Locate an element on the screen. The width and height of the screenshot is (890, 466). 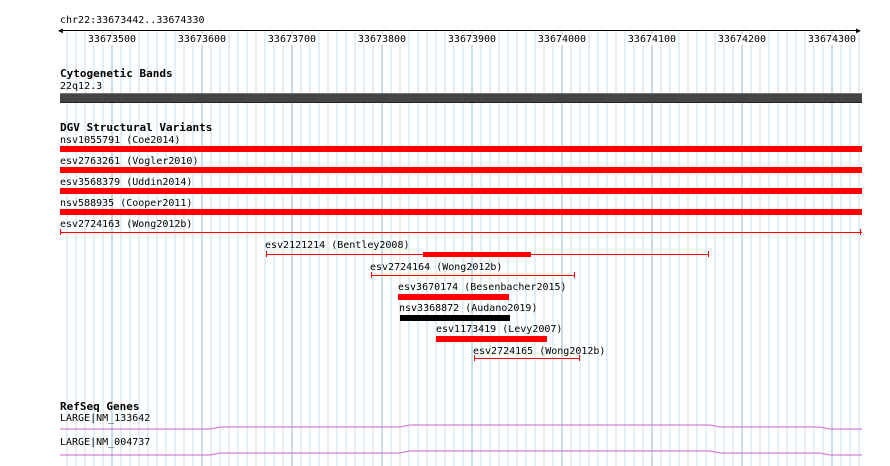
dgv-track-title: DGV Structural Variants is located at coordinates (136, 127).